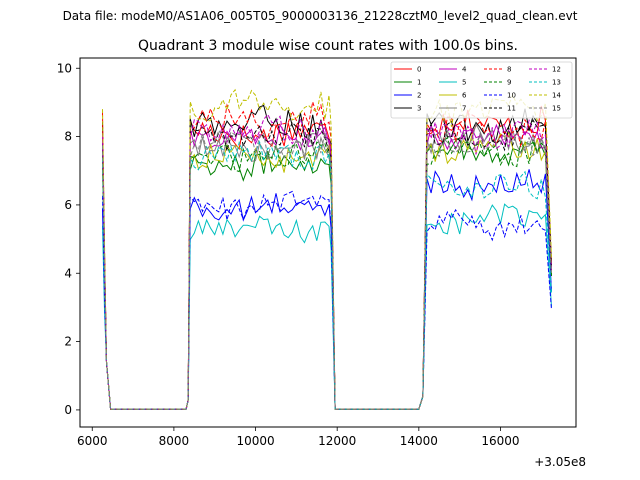  I want to click on legend-label-7: 7, so click(464, 109).